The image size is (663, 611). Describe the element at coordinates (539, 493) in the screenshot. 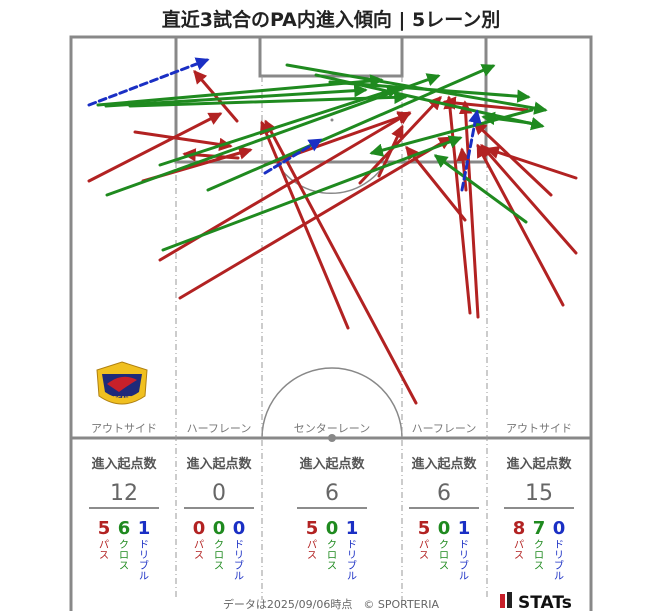

I see `entry-count-total: 15` at that location.